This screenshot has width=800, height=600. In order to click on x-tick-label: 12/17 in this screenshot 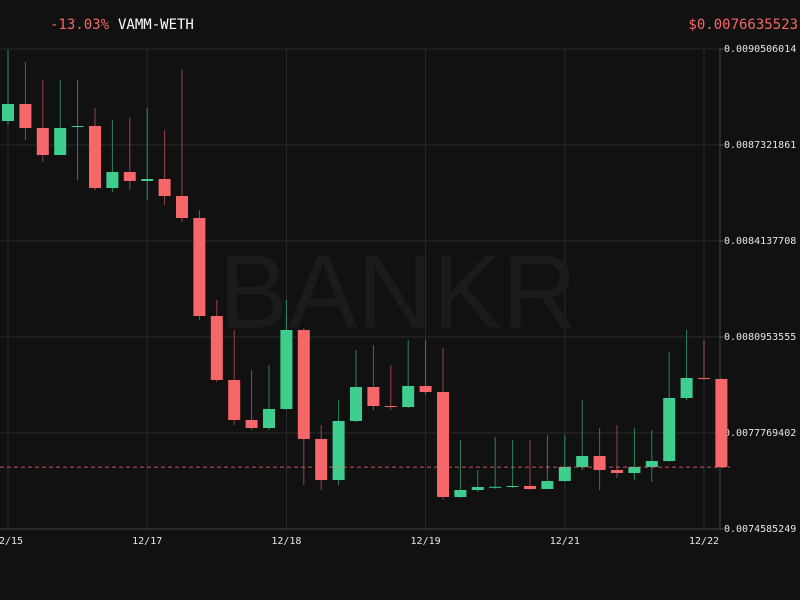, I will do `click(147, 541)`.